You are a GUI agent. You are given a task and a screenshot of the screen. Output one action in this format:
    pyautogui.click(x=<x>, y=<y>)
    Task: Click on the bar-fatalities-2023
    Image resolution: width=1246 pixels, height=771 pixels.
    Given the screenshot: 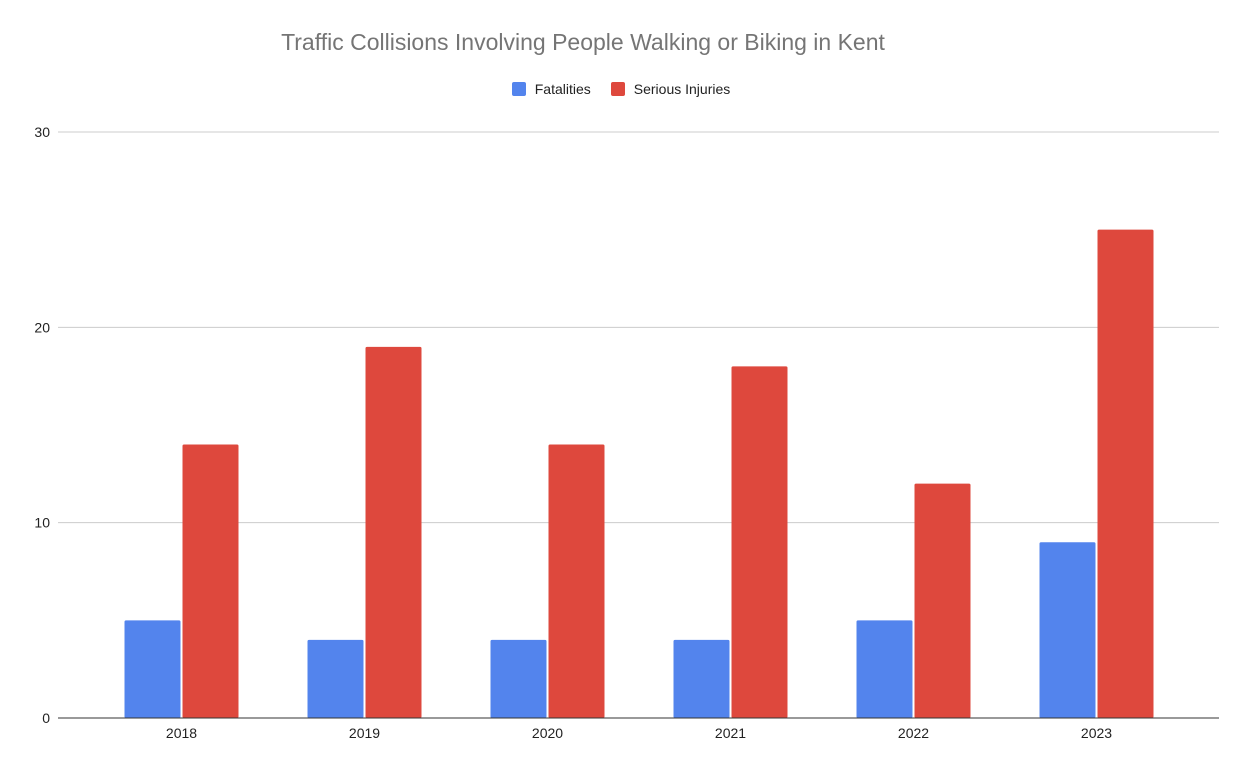 What is the action you would take?
    pyautogui.click(x=1067, y=630)
    